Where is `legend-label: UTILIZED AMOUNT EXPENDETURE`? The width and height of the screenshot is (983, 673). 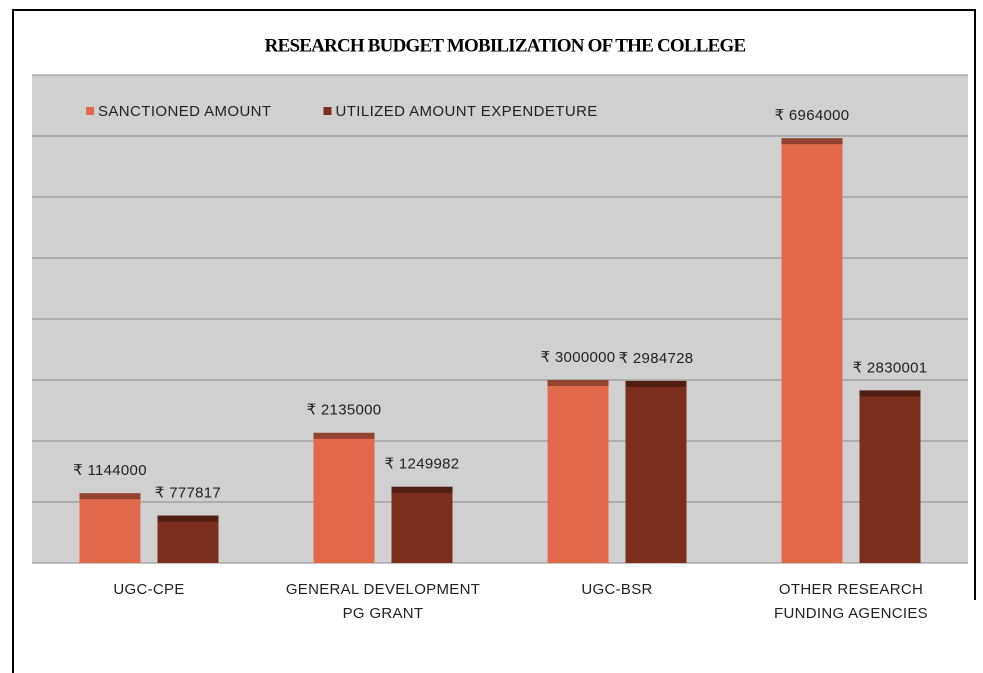 legend-label: UTILIZED AMOUNT EXPENDETURE is located at coordinates (466, 111).